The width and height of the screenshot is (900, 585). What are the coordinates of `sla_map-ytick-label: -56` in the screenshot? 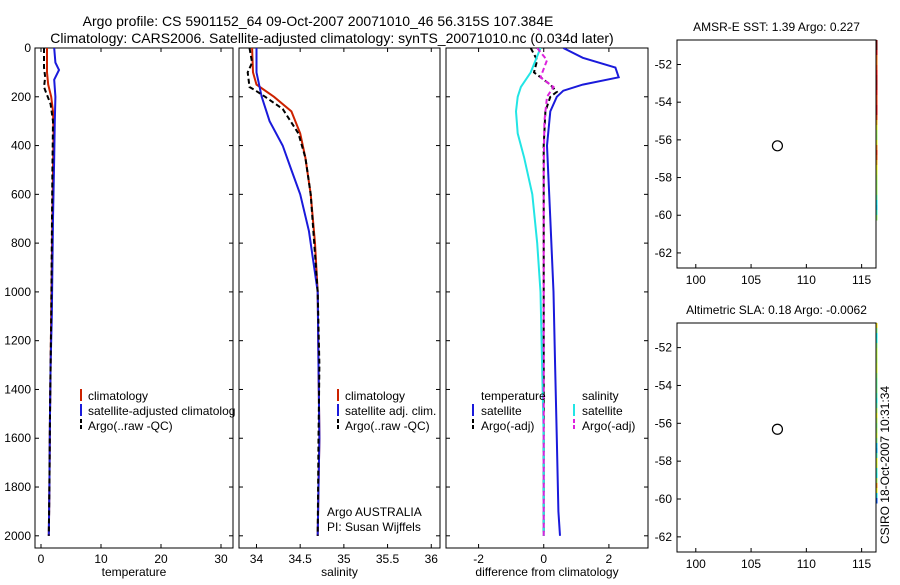 It's located at (664, 423).